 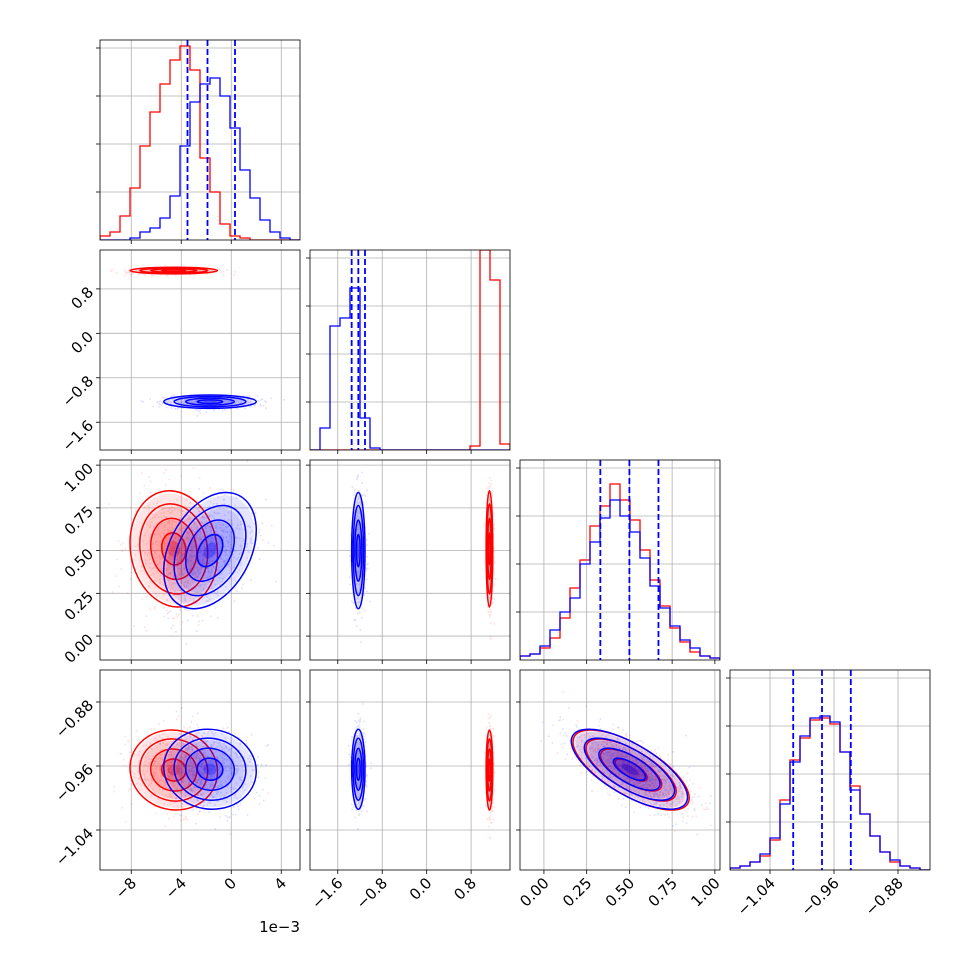 I want to click on y-tick-label: 0.00, so click(x=79, y=648).